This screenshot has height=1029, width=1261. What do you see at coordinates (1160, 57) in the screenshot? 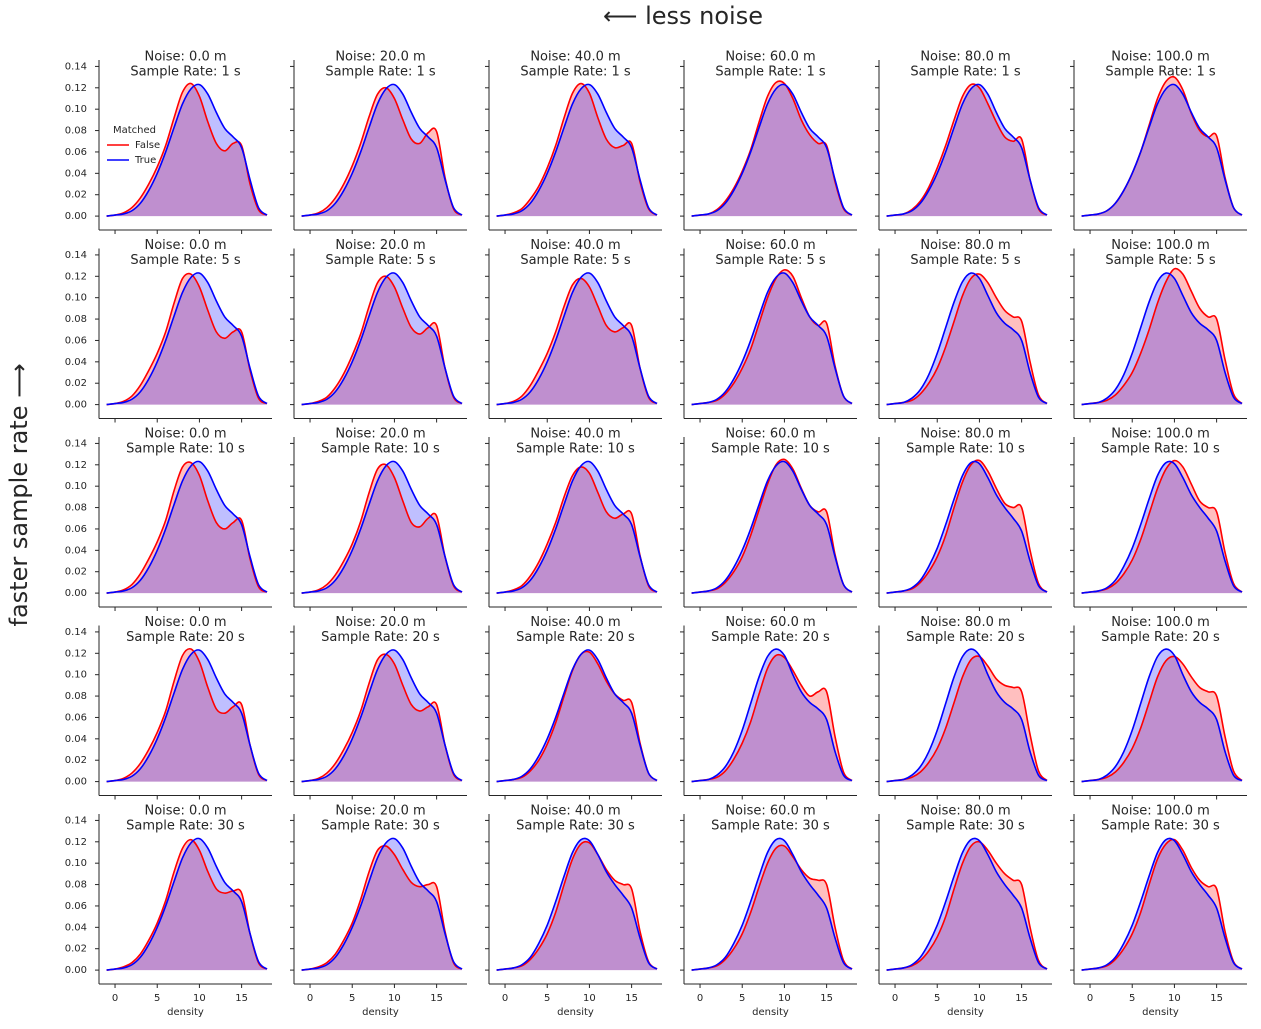
I see `panel-title: Noise: 100.0 m` at bounding box center [1160, 57].